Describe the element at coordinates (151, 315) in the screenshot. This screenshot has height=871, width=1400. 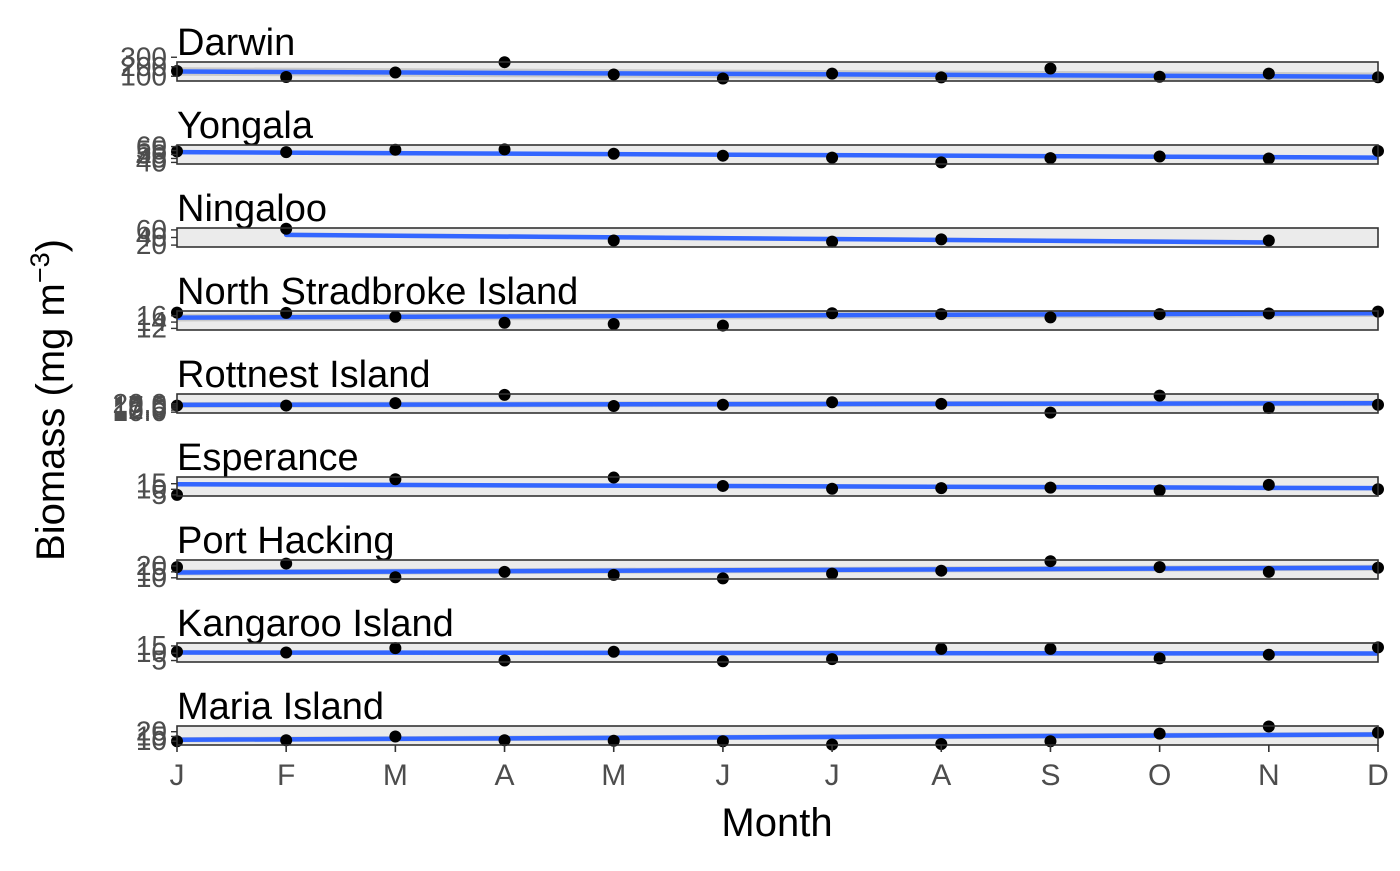
I see `y-tick-label: 16` at that location.